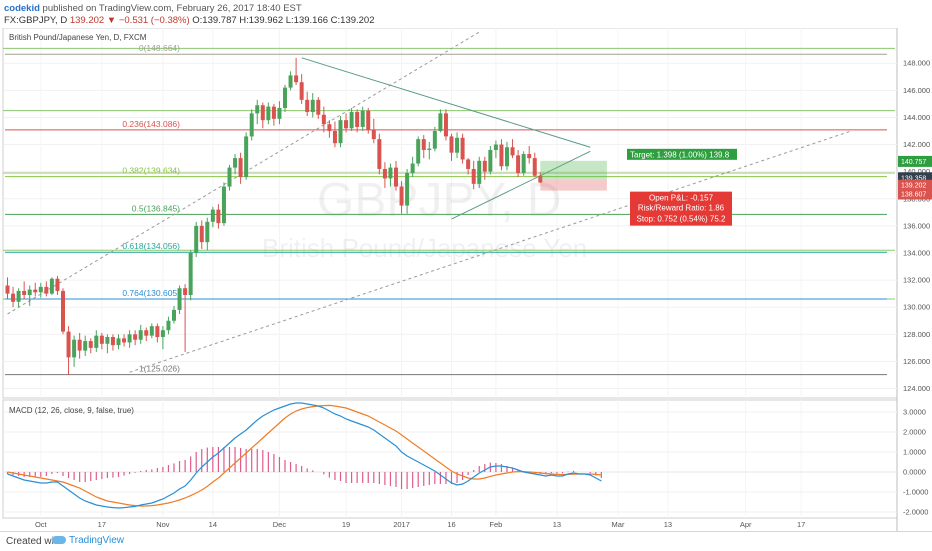 The width and height of the screenshot is (932, 551). I want to click on stop-zone, so click(573, 185).